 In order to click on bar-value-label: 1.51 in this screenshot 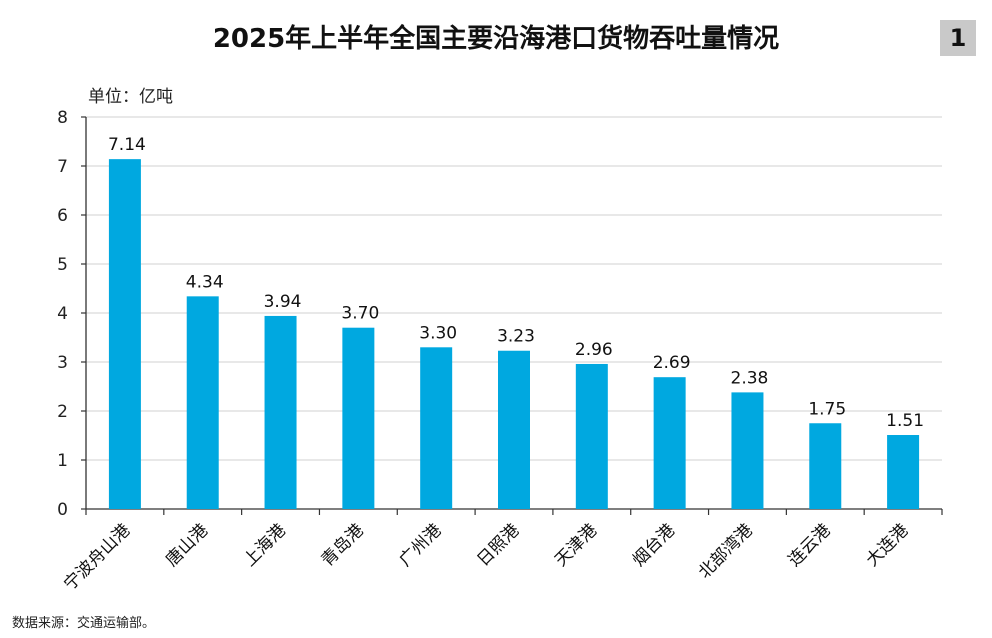, I will do `click(905, 421)`.